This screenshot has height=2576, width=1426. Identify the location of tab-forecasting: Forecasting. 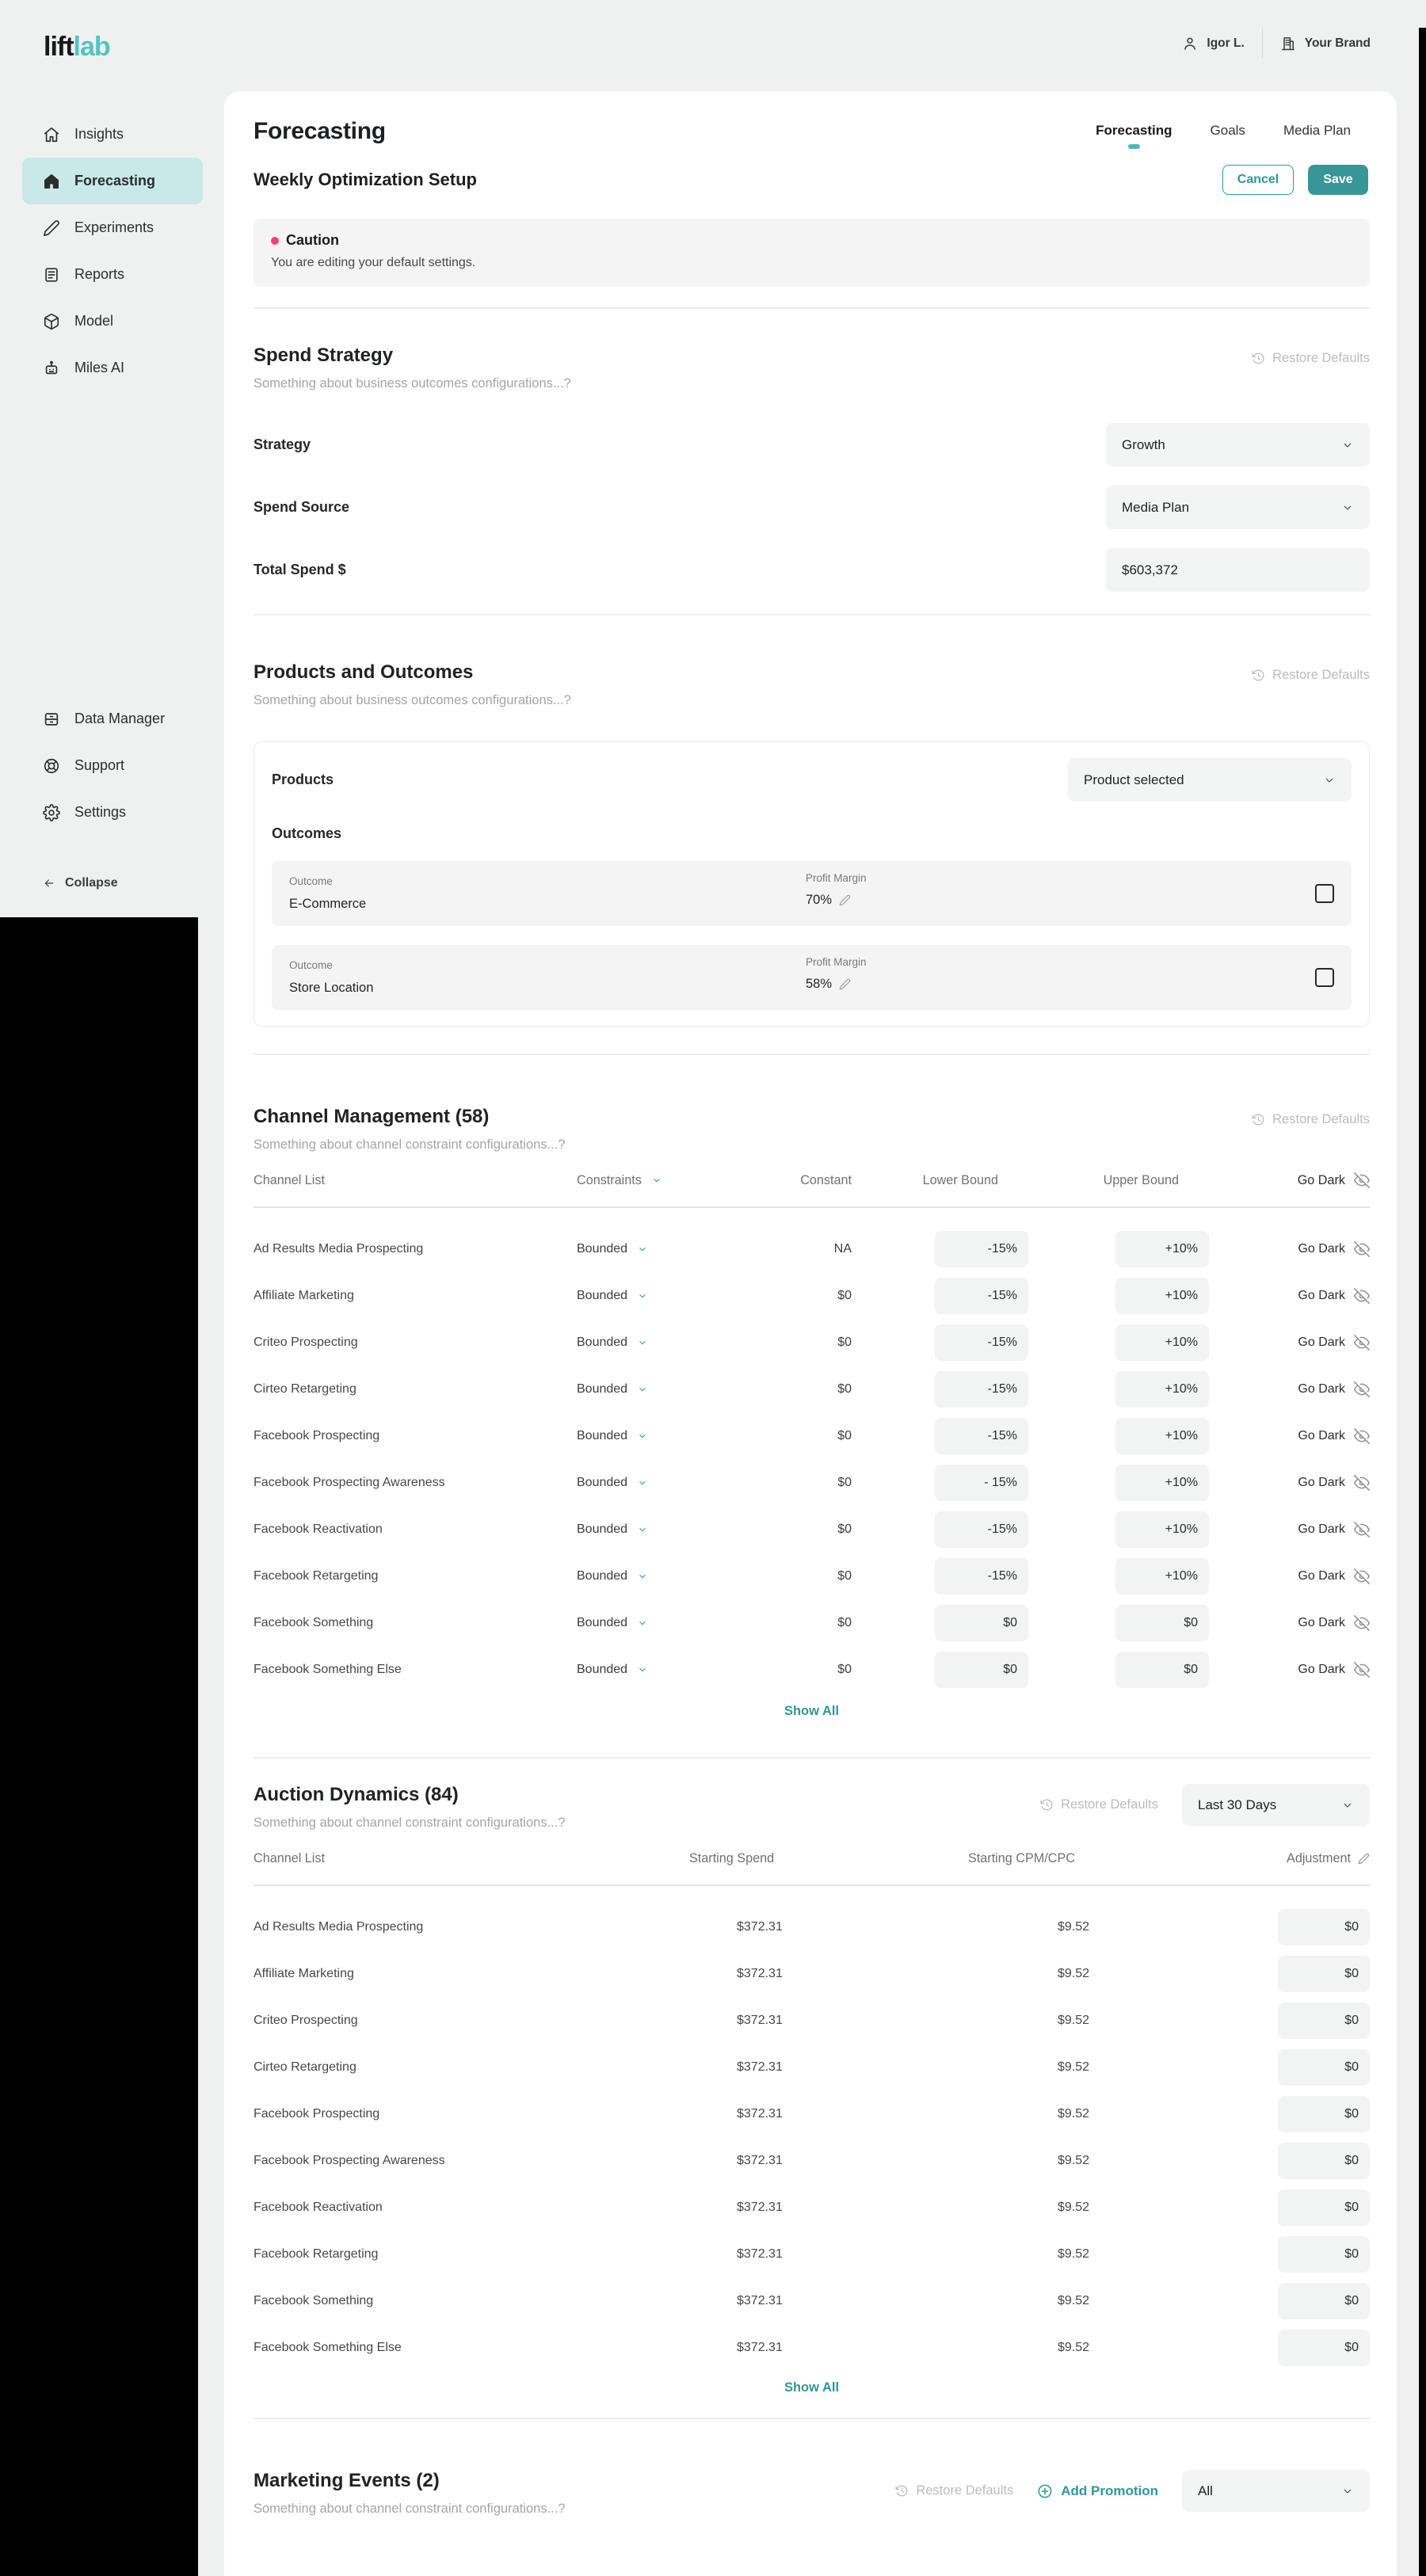
(1134, 136).